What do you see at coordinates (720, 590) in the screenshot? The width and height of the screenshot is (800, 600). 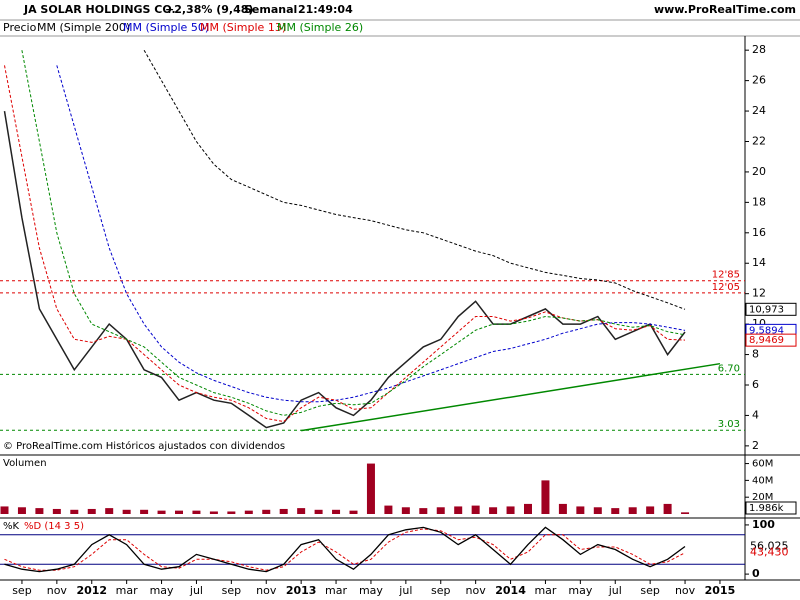 I see `x-tick-label: 2015` at bounding box center [720, 590].